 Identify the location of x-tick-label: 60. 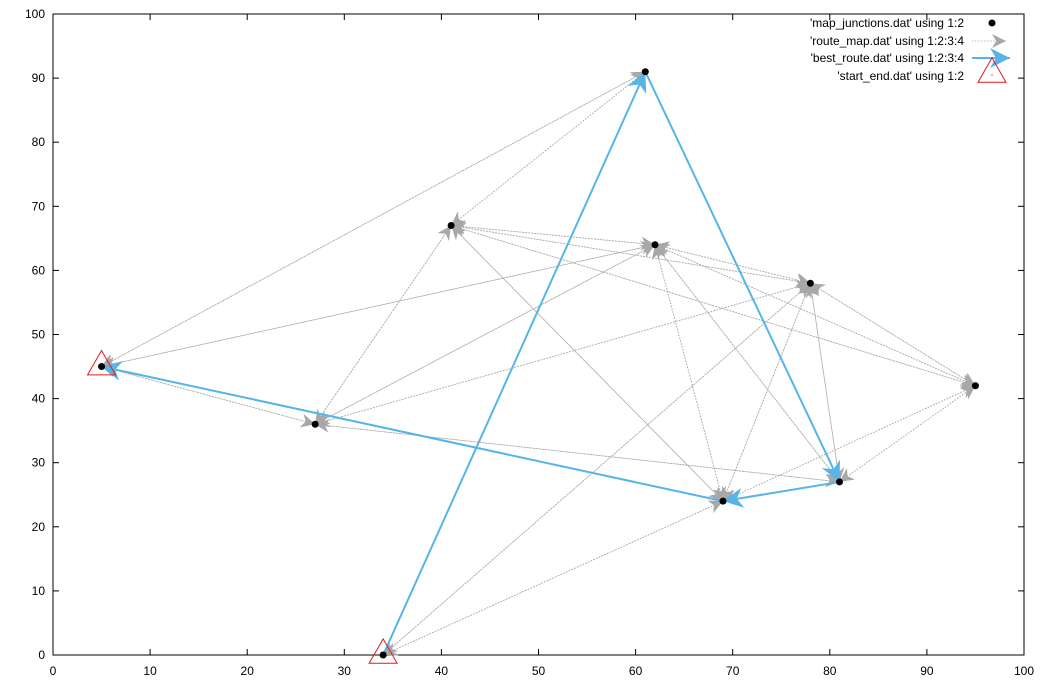
(636, 671).